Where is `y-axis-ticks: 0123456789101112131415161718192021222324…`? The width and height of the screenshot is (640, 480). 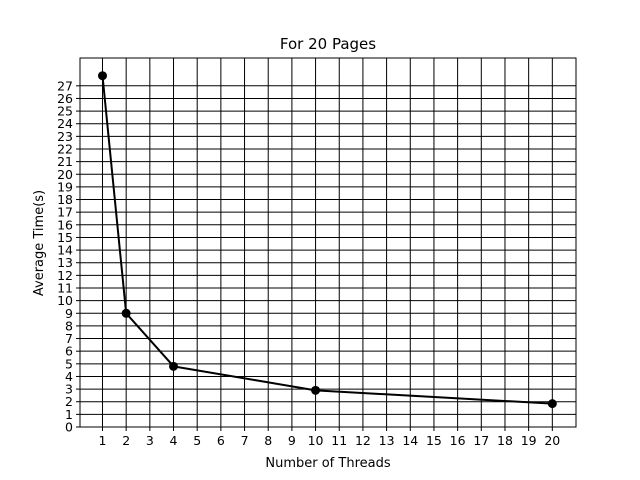 y-axis-ticks: 0123456789101112131415161718192021222324… is located at coordinates (68, 256).